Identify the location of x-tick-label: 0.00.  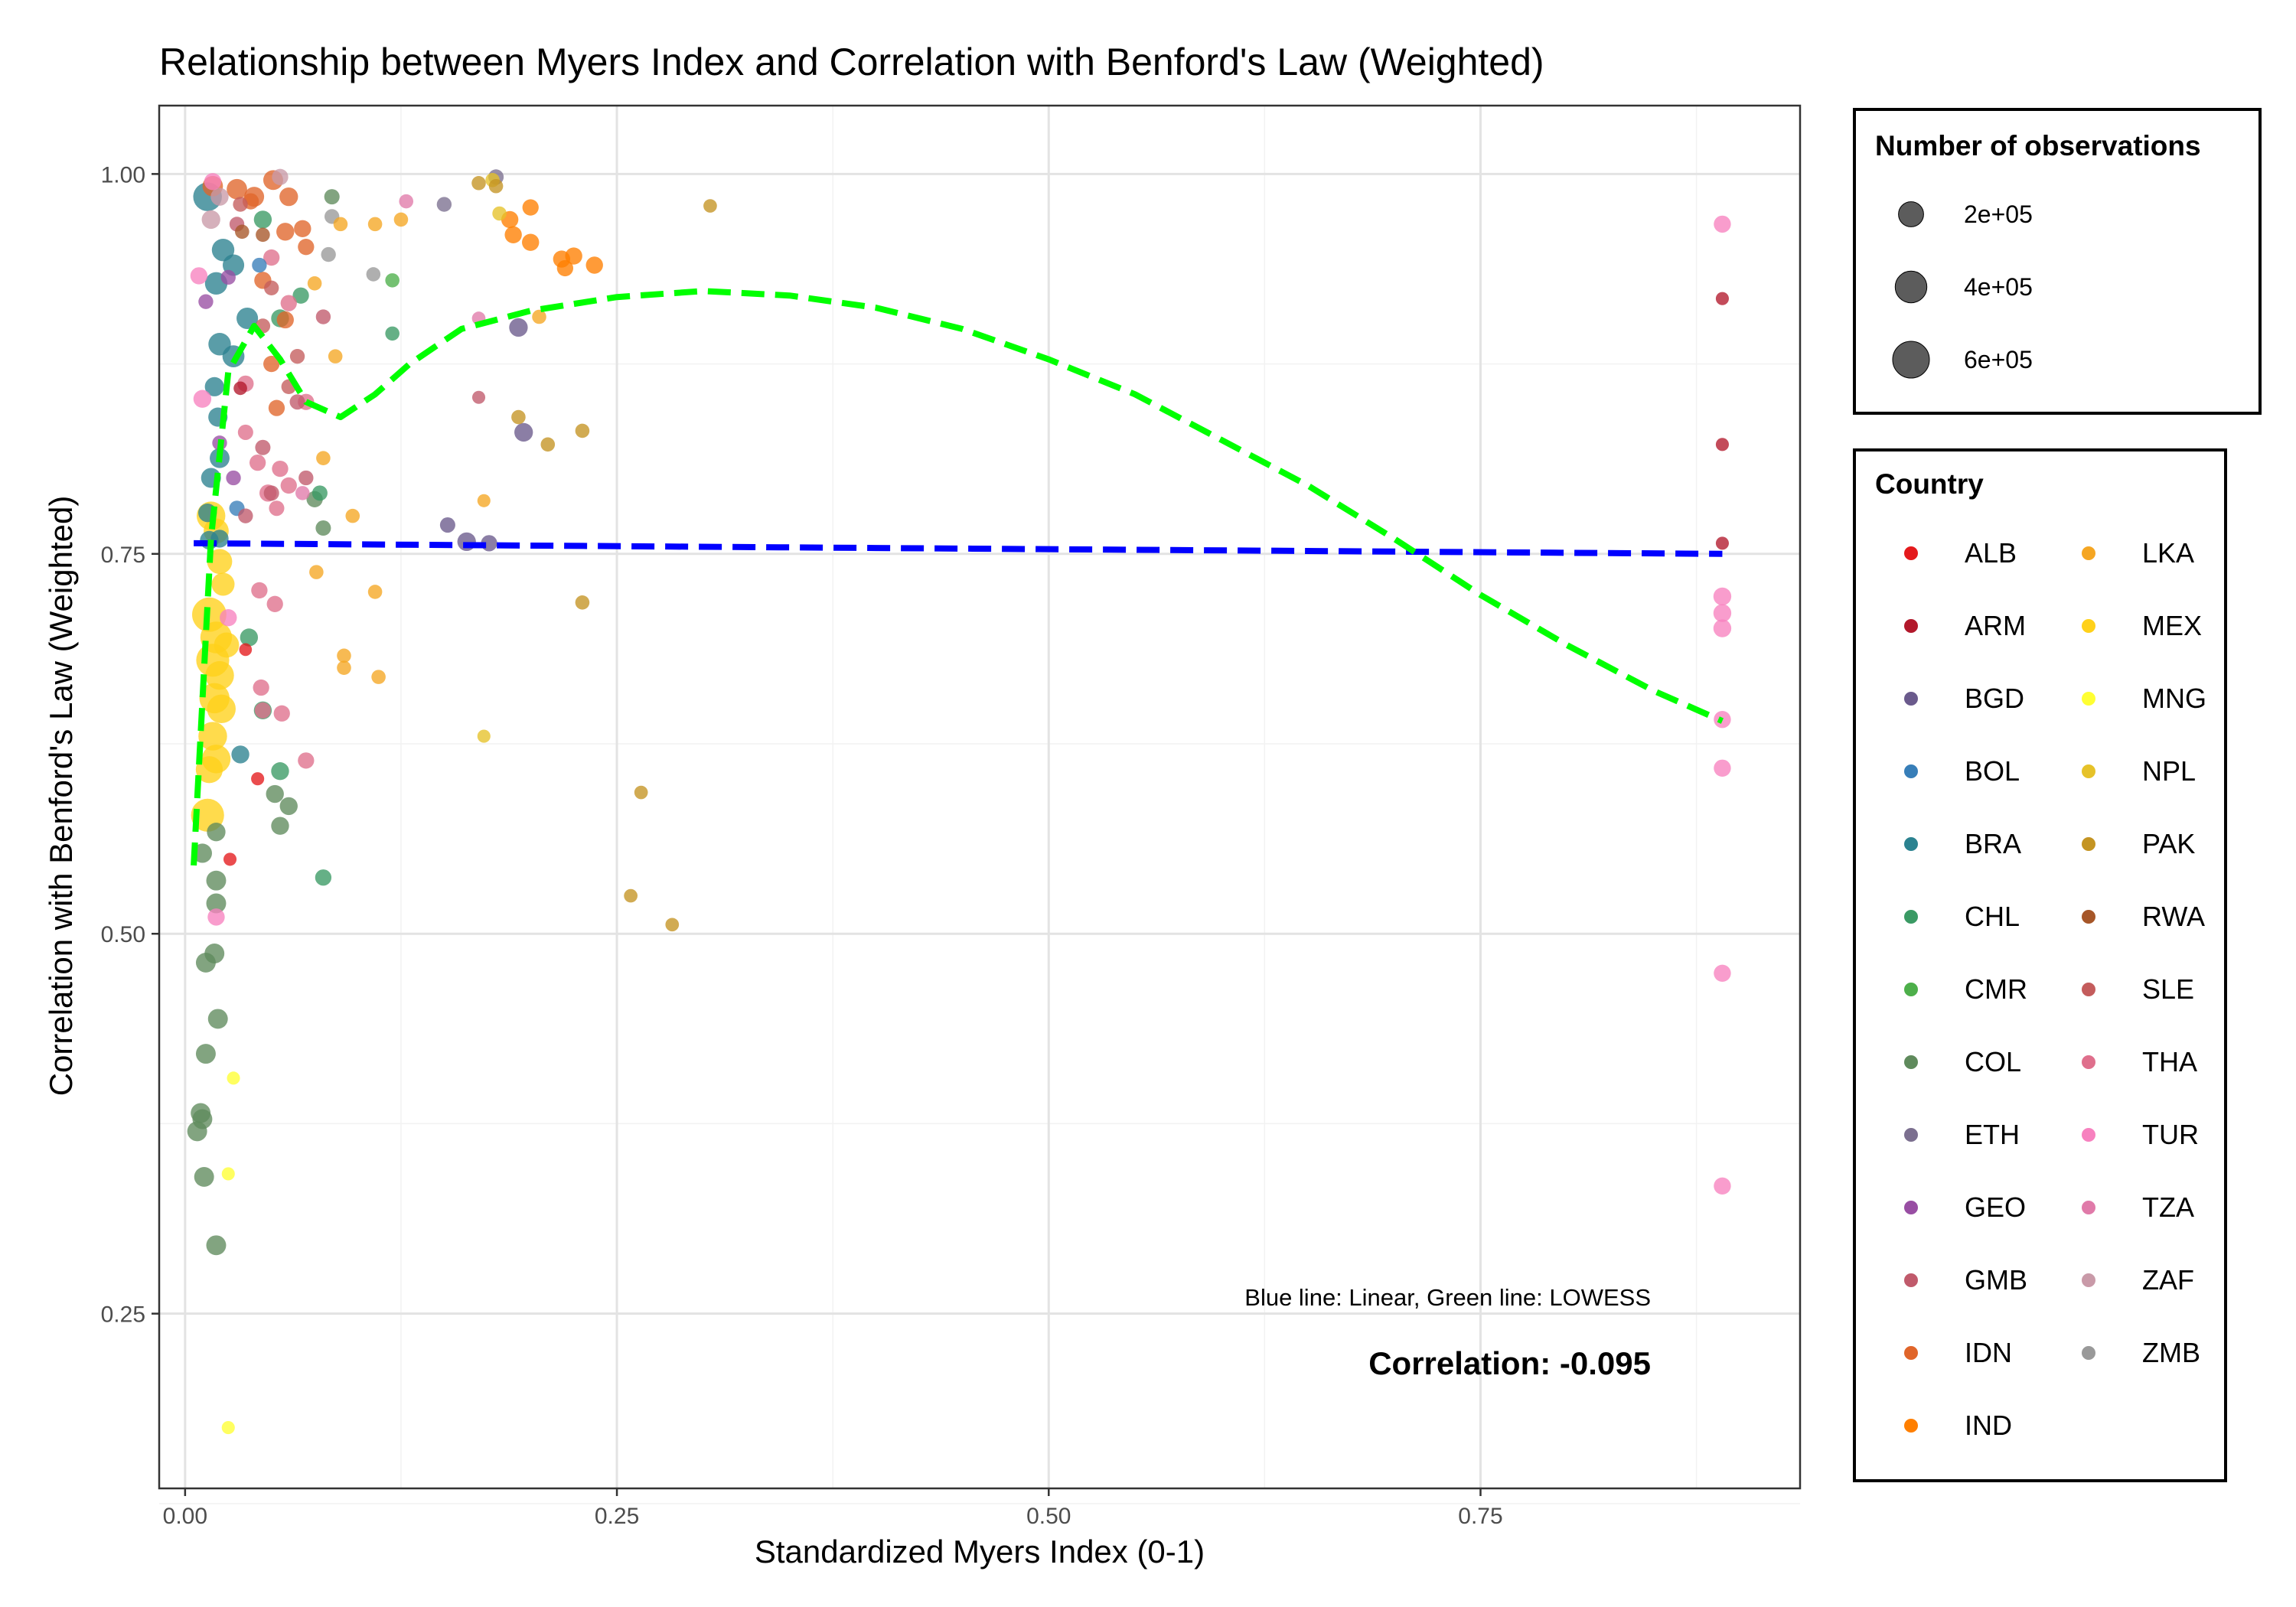
(185, 1516).